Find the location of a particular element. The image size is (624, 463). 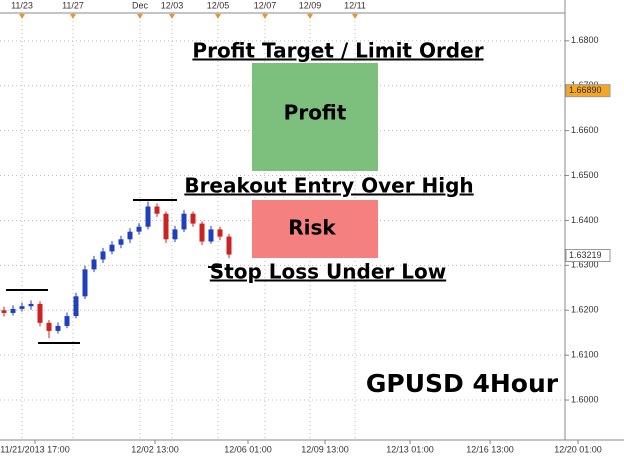

top-x-label: 11/27 is located at coordinates (73, 5).